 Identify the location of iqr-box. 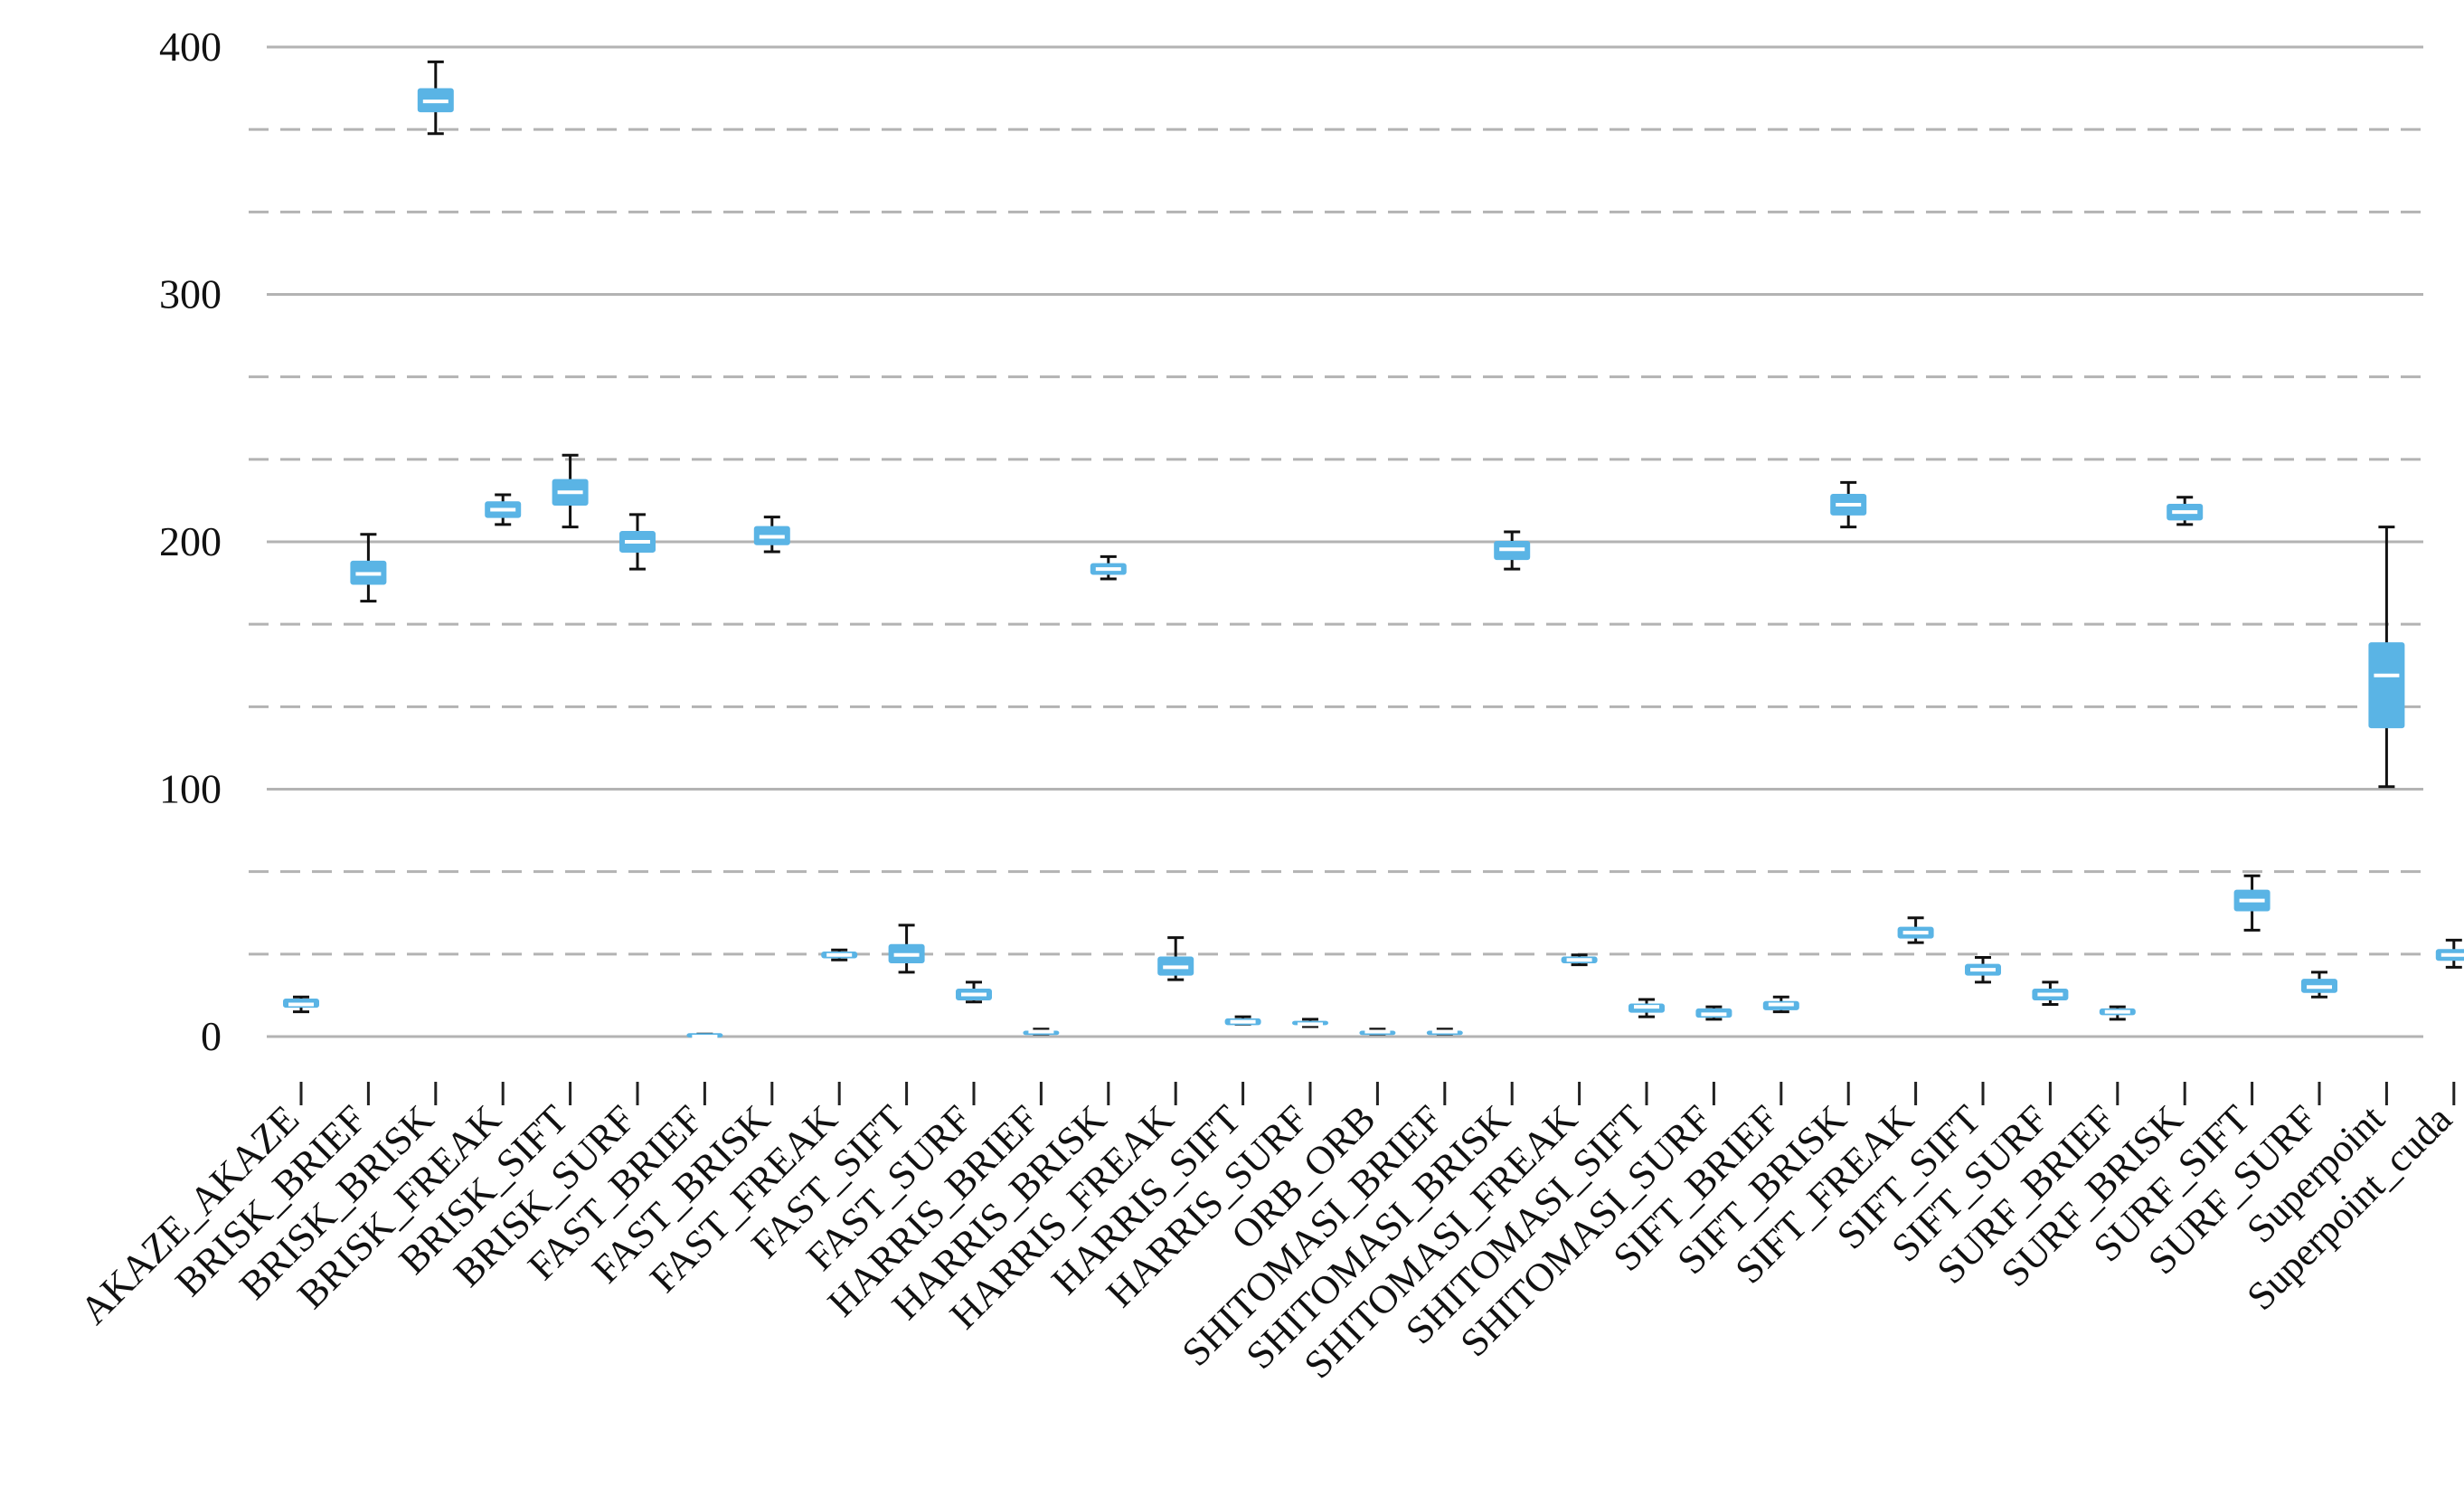
(2387, 685).